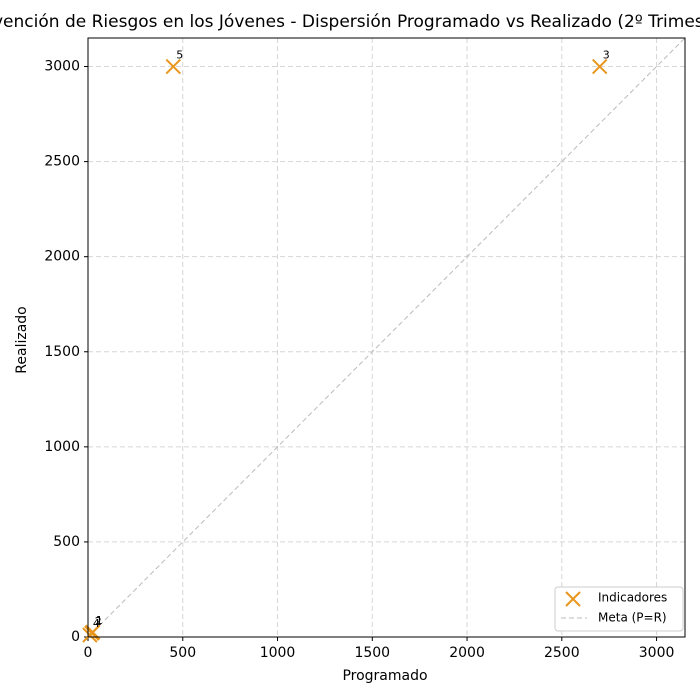 The image size is (700, 700). I want to click on x-tick-label: 2500, so click(562, 653).